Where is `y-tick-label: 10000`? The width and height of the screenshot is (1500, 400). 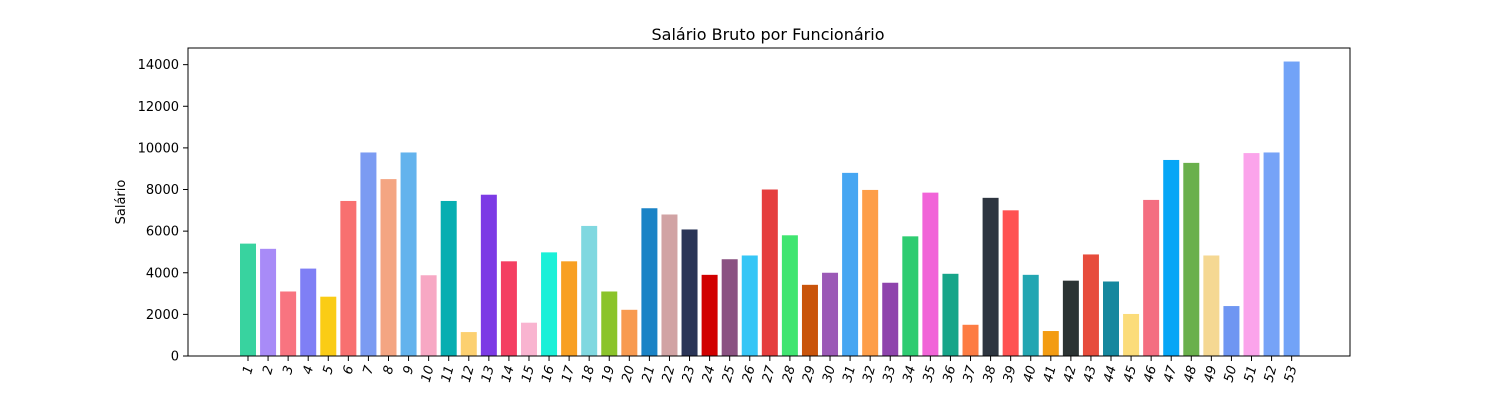
y-tick-label: 10000 is located at coordinates (158, 148).